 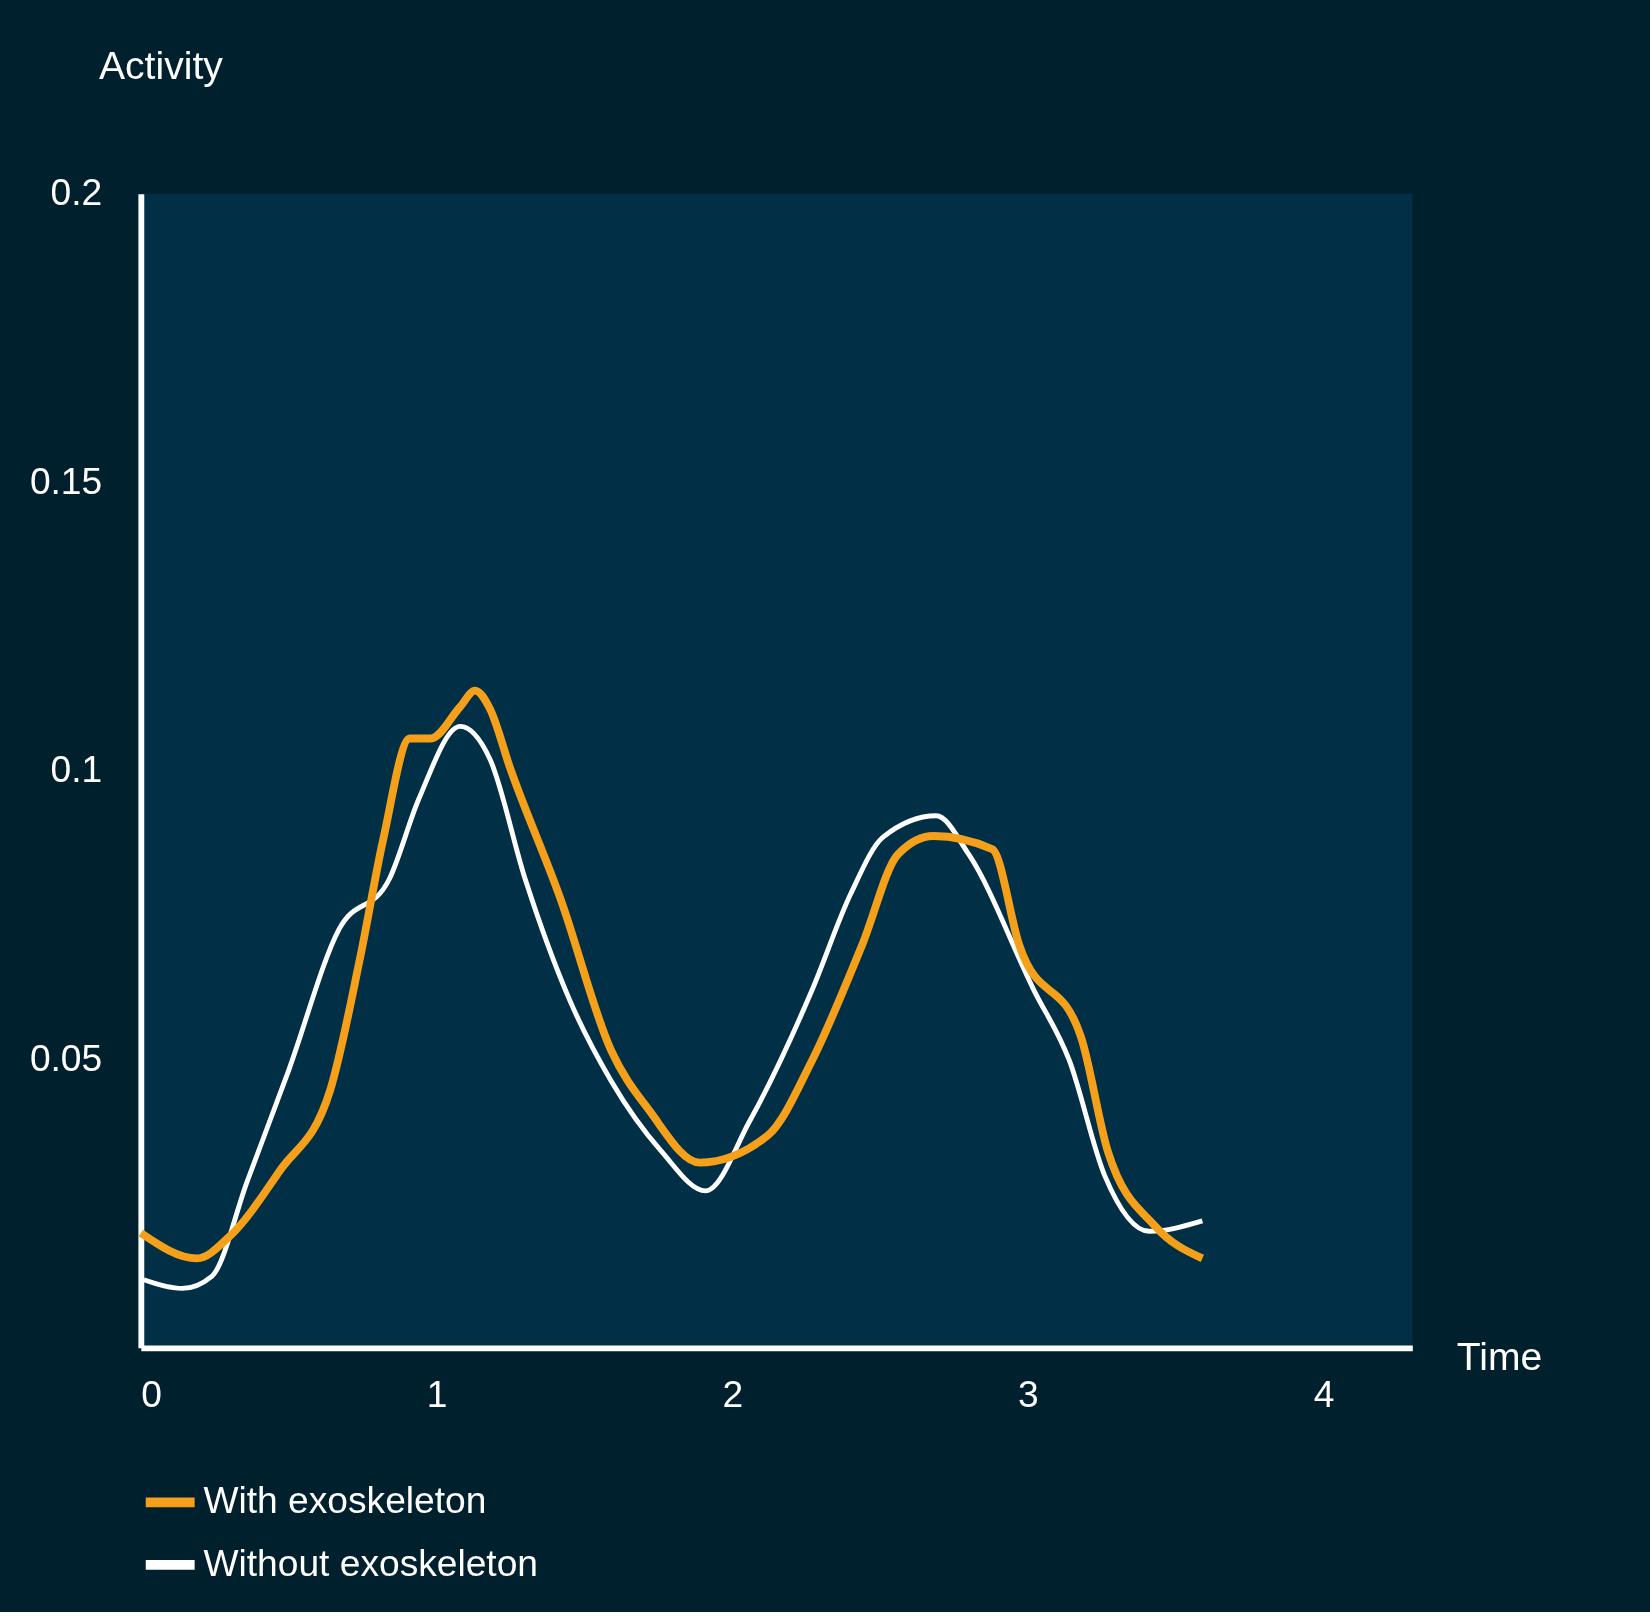 I want to click on legend-label: Without exoskeleton, so click(x=371, y=1562).